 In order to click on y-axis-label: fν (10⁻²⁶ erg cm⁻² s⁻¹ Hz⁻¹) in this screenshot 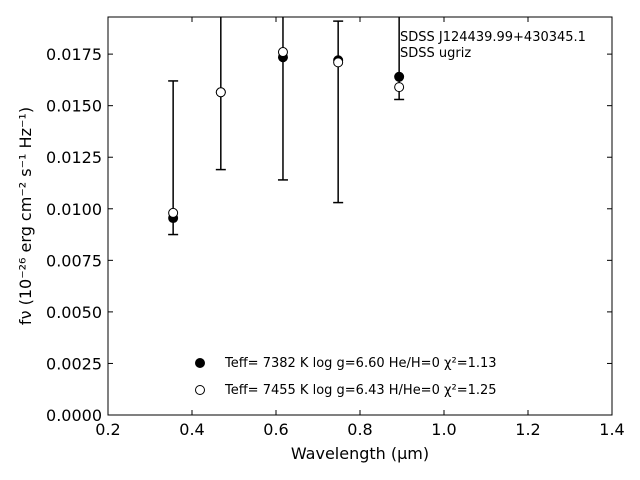, I will do `click(25, 216)`.